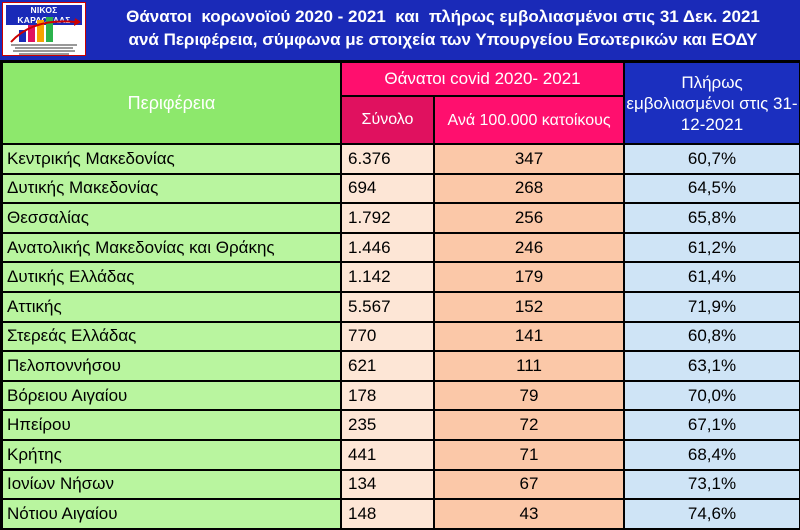  What do you see at coordinates (171, 395) in the screenshot?
I see `cell-region: Βόρειου Αιγαίου` at bounding box center [171, 395].